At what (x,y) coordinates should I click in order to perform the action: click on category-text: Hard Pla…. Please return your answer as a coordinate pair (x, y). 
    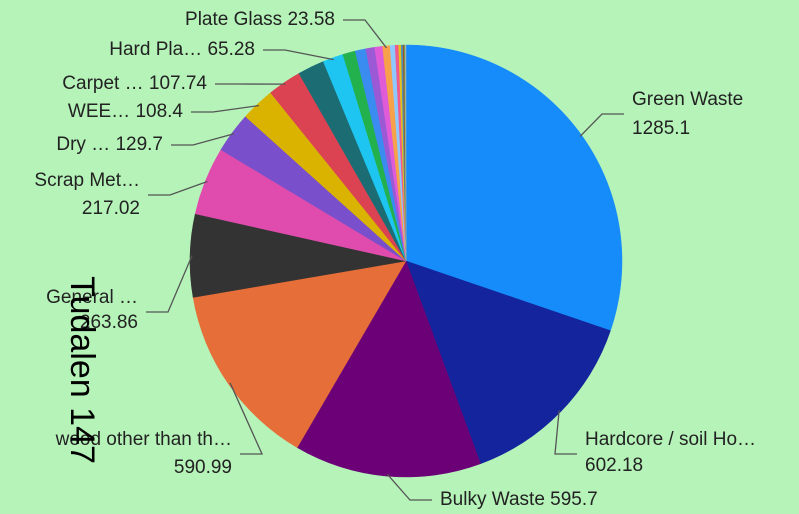
    Looking at the image, I should click on (155, 49).